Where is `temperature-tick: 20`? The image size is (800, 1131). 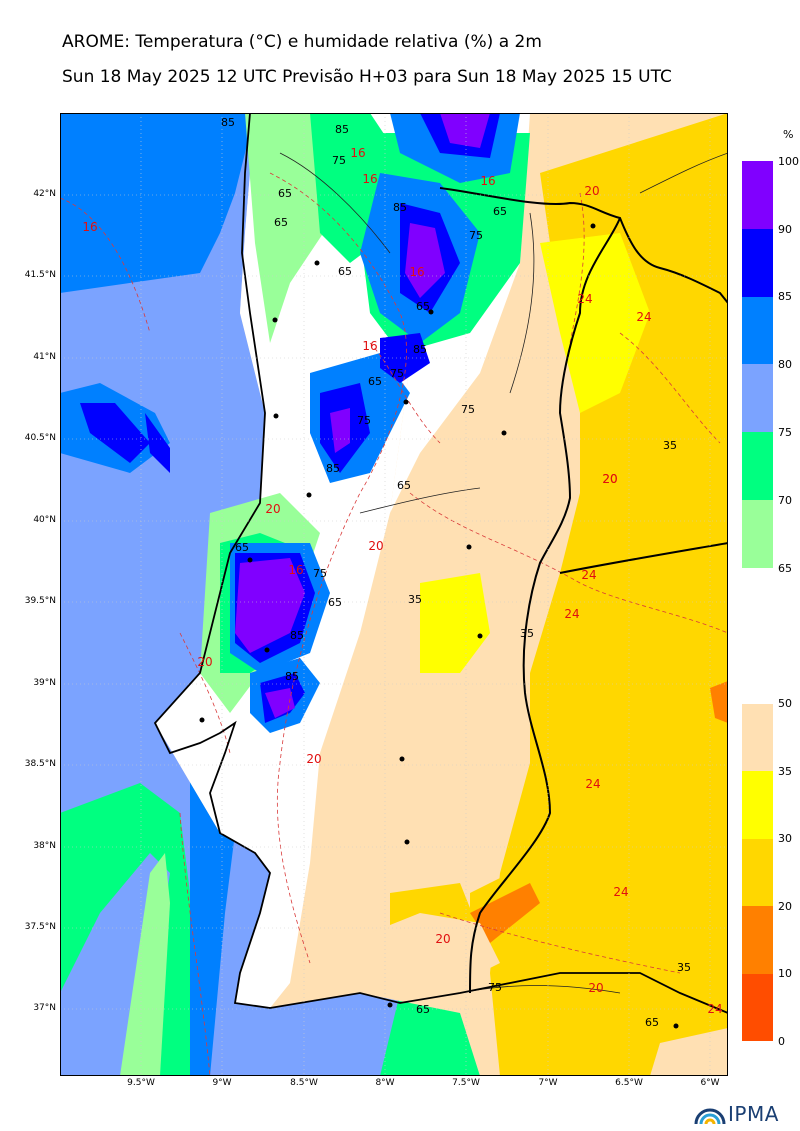 temperature-tick: 20 is located at coordinates (785, 906).